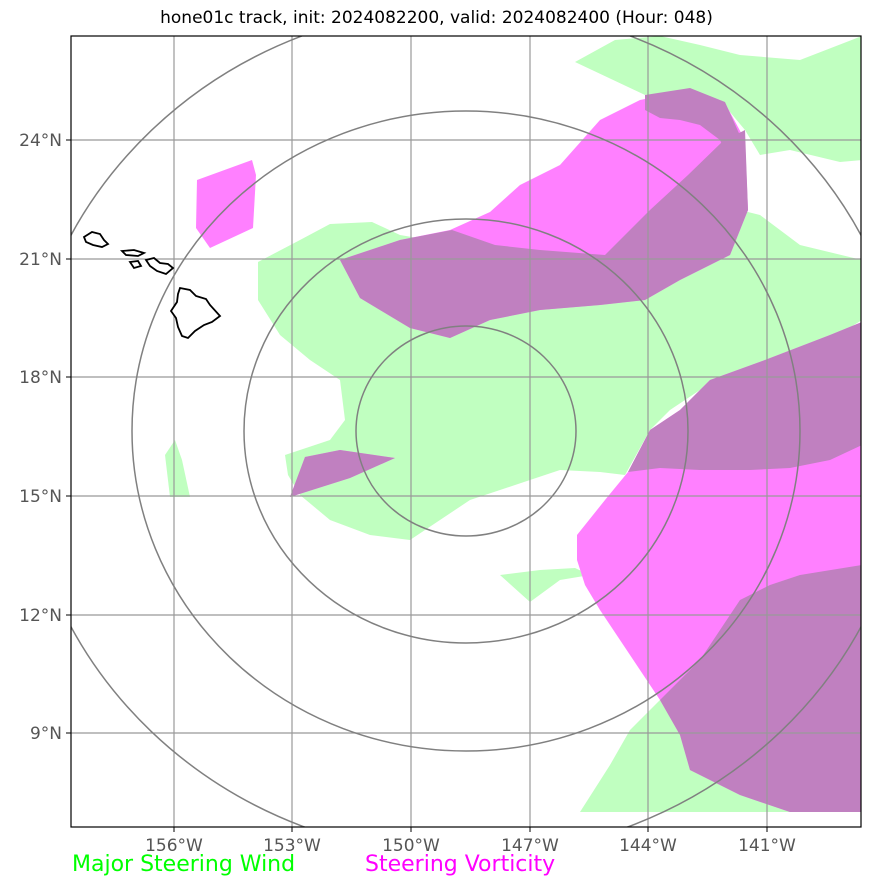  I want to click on wind-area-small-south, so click(545, 585).